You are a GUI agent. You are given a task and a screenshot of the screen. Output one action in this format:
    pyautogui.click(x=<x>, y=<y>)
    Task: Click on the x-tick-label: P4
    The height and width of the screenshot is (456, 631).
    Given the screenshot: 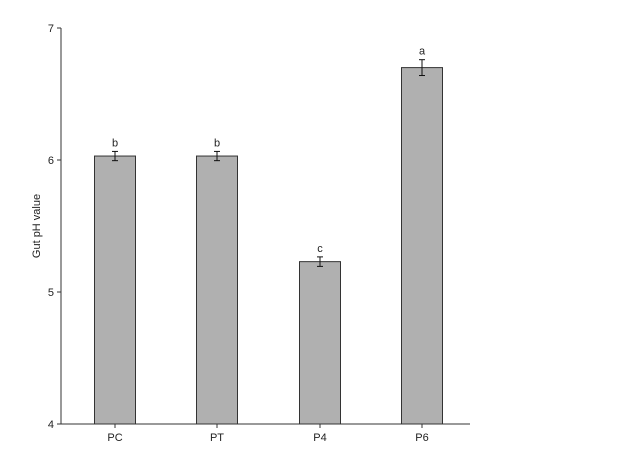 What is the action you would take?
    pyautogui.click(x=319, y=438)
    